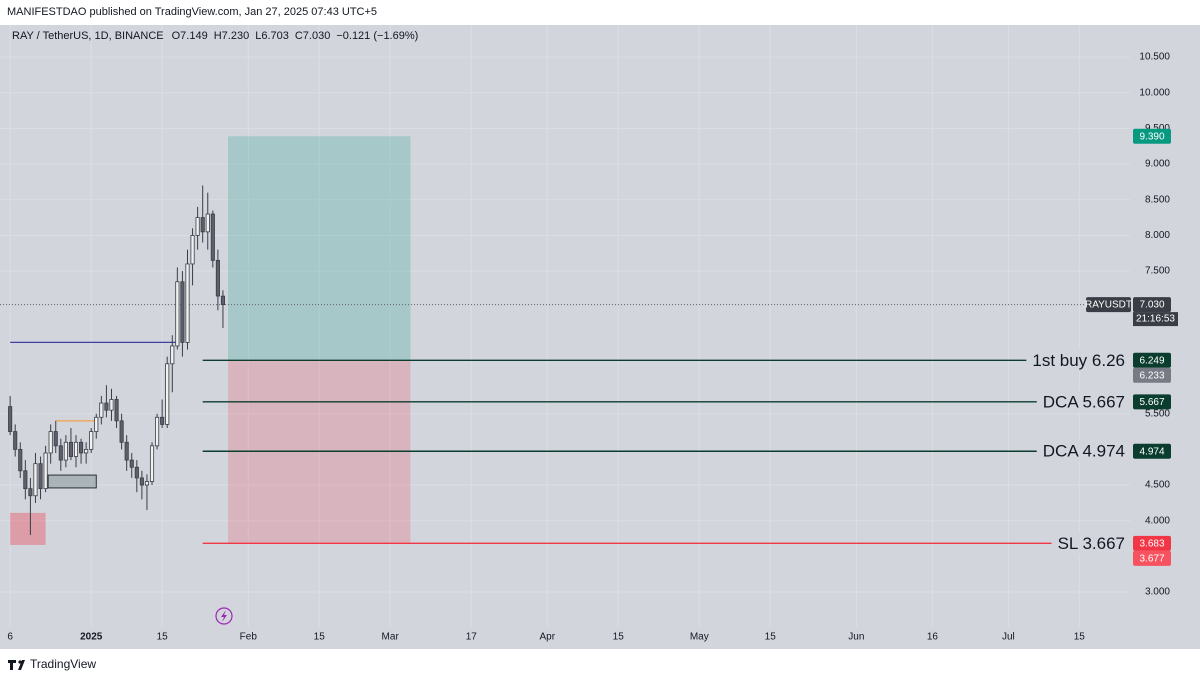  I want to click on y-tick-label: 8.000, so click(1157, 235).